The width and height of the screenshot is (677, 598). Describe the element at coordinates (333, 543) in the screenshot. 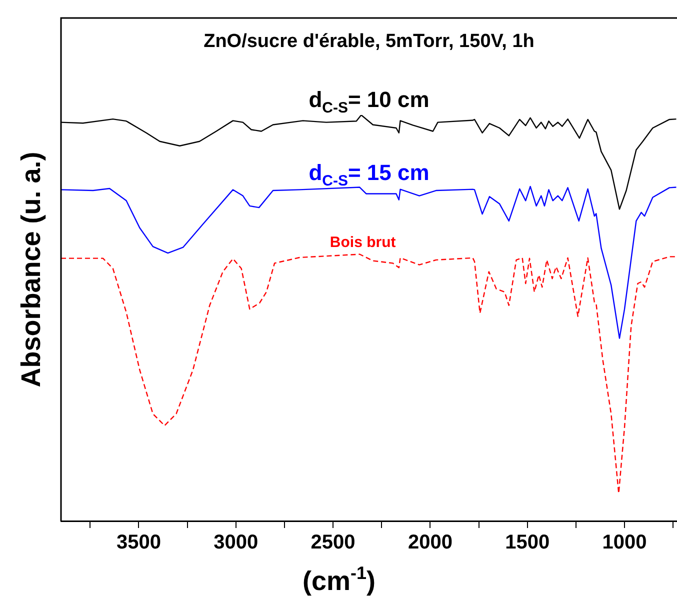

I see `x-tick-label: 2500` at that location.